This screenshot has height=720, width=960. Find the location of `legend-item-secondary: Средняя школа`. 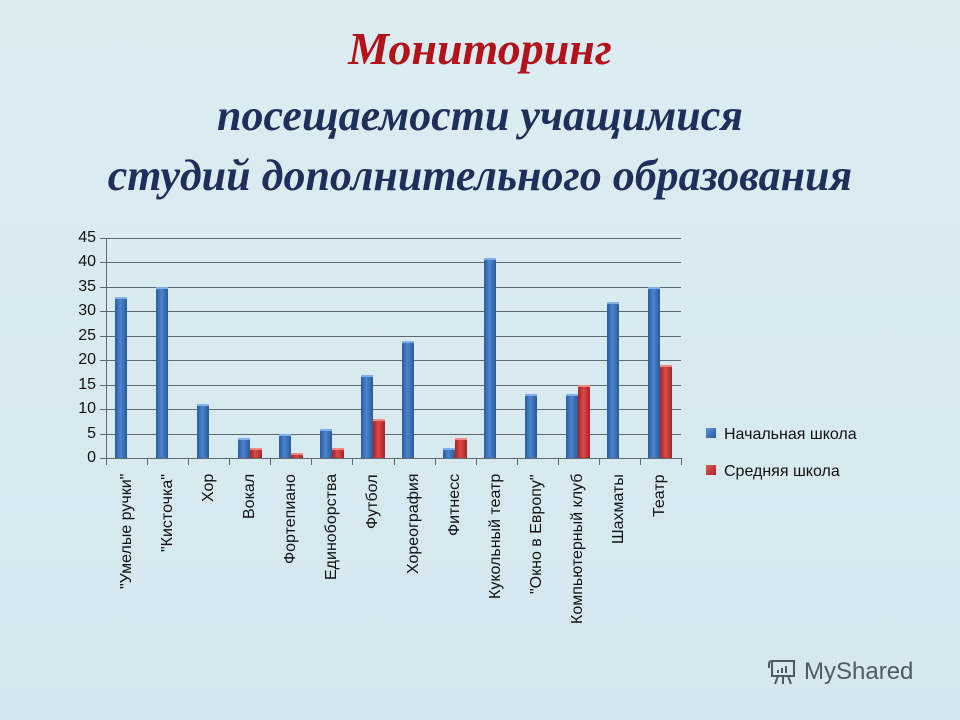

legend-item-secondary: Средняя школа is located at coordinates (781, 473).